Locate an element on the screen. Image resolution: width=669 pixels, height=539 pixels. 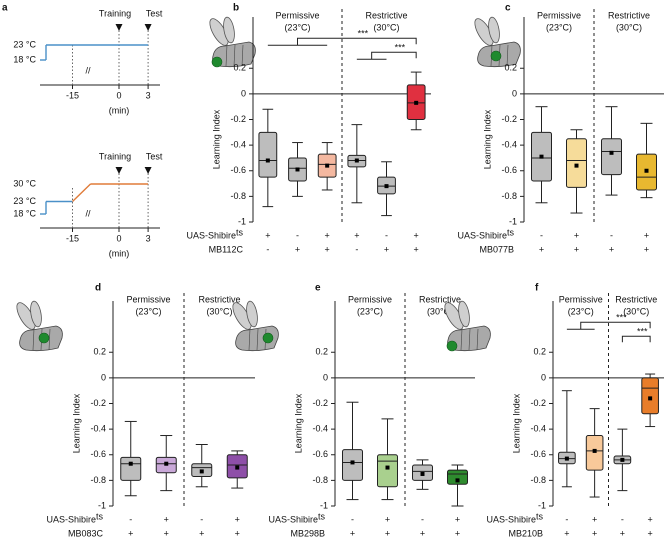
group-label: Restrictive is located at coordinates (386, 15).